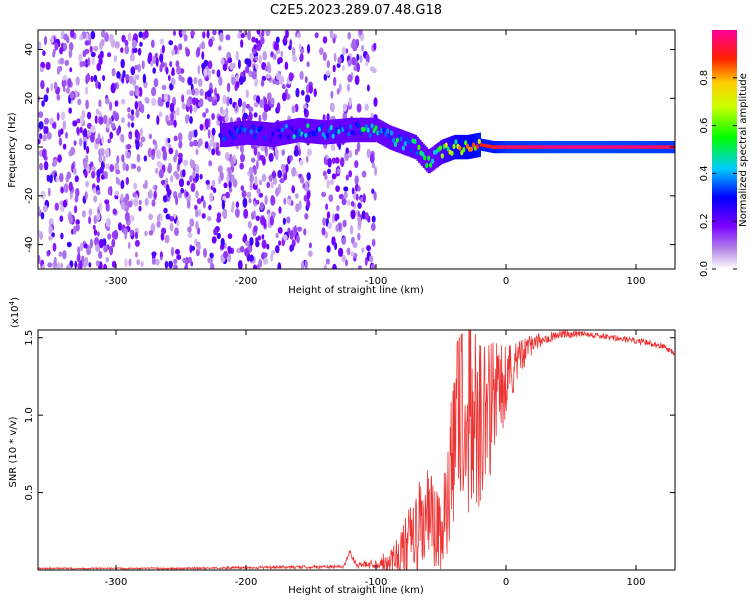  What do you see at coordinates (29, 98) in the screenshot?
I see `spectrogram-y-tick-label: 20` at bounding box center [29, 98].